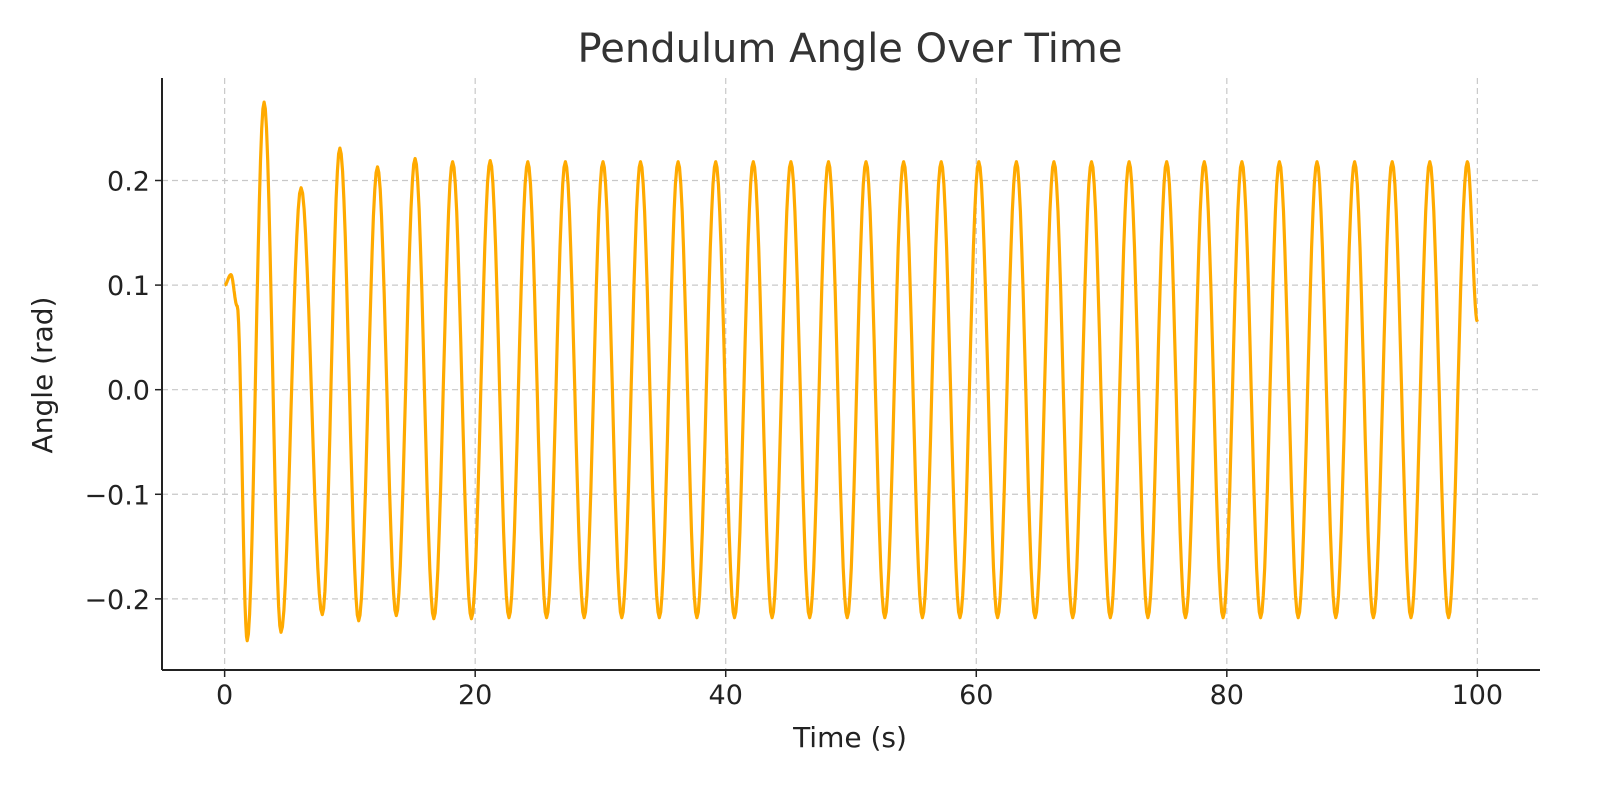 The height and width of the screenshot is (800, 1600). Describe the element at coordinates (42, 375) in the screenshot. I see `y-axis-label: Angle (rad)` at that location.